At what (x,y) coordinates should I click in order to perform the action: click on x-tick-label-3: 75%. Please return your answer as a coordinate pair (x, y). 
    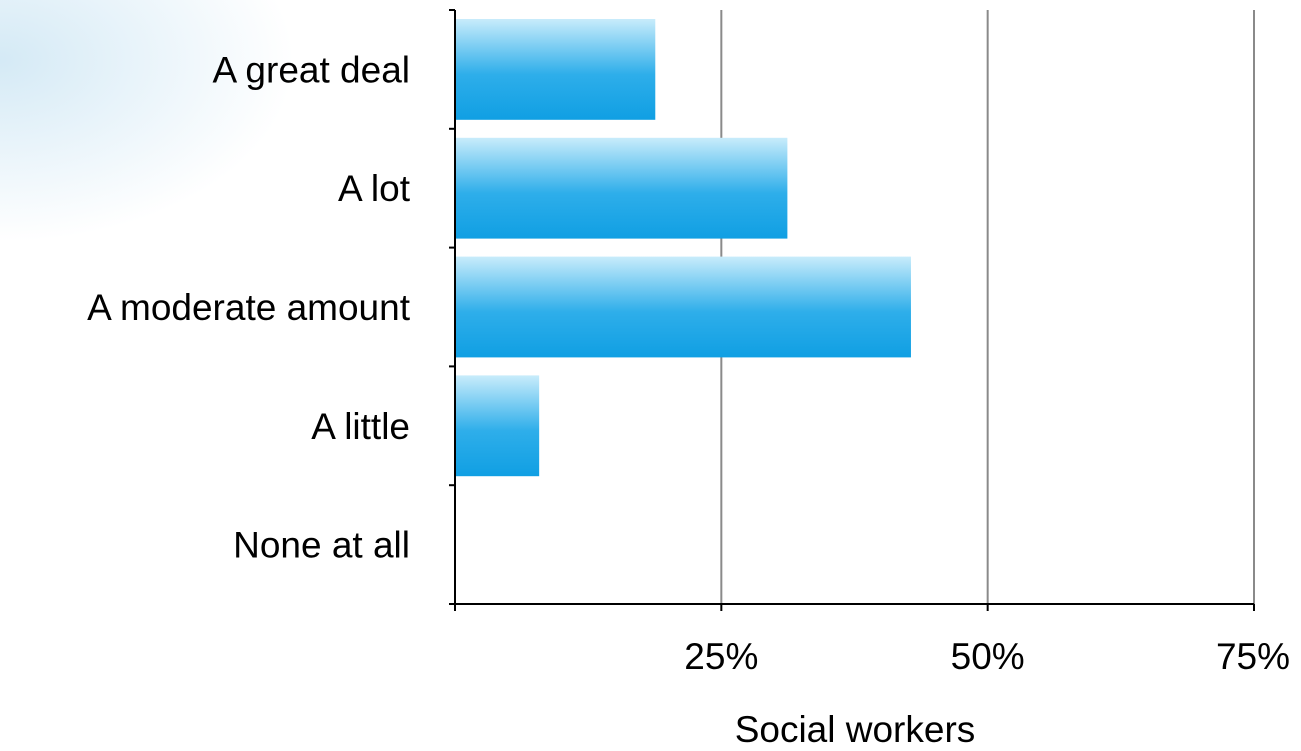
    Looking at the image, I should click on (1253, 656).